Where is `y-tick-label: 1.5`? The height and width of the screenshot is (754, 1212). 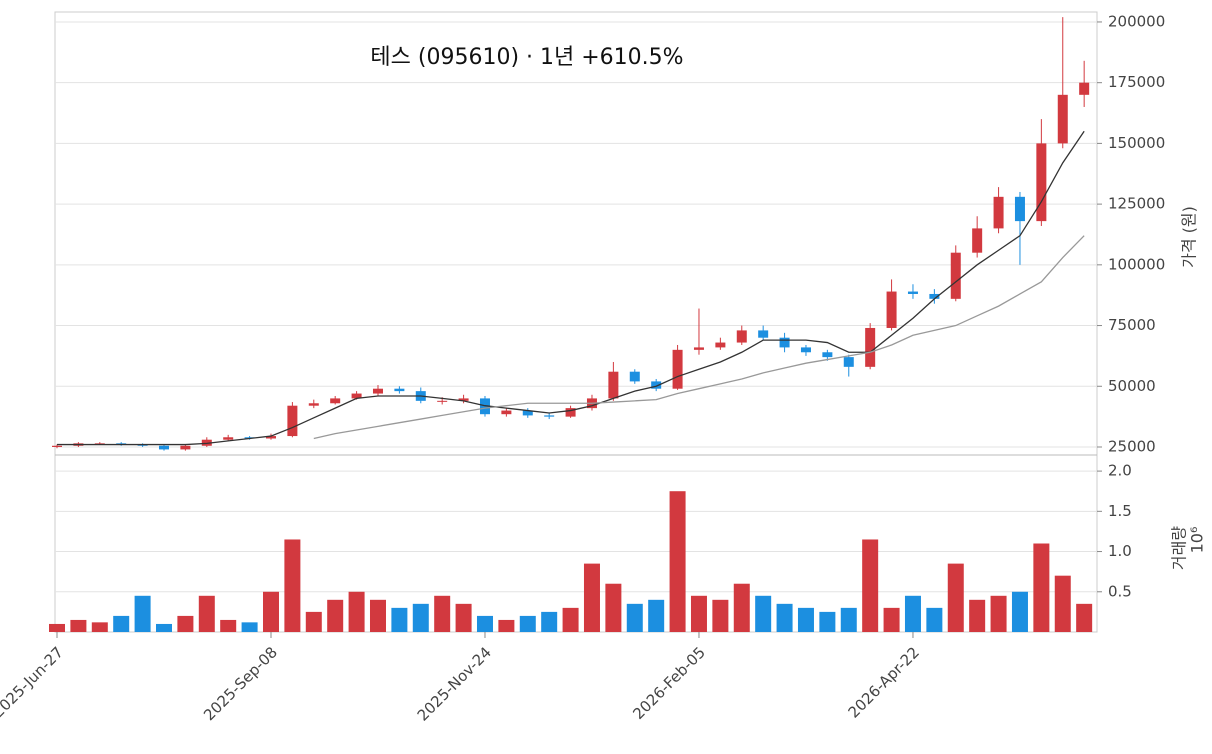
y-tick-label: 1.5 is located at coordinates (1120, 511).